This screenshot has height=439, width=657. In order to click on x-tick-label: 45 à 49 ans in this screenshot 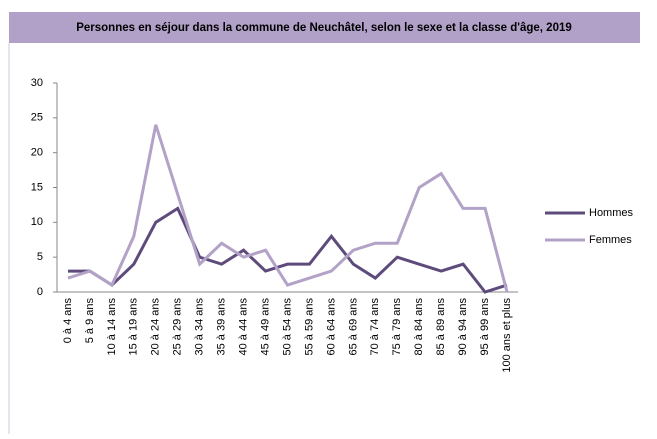, I will do `click(265, 327)`.